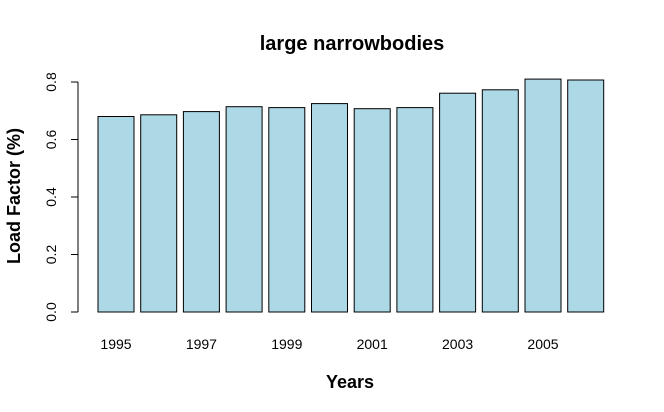  I want to click on bar-1998, so click(244, 209).